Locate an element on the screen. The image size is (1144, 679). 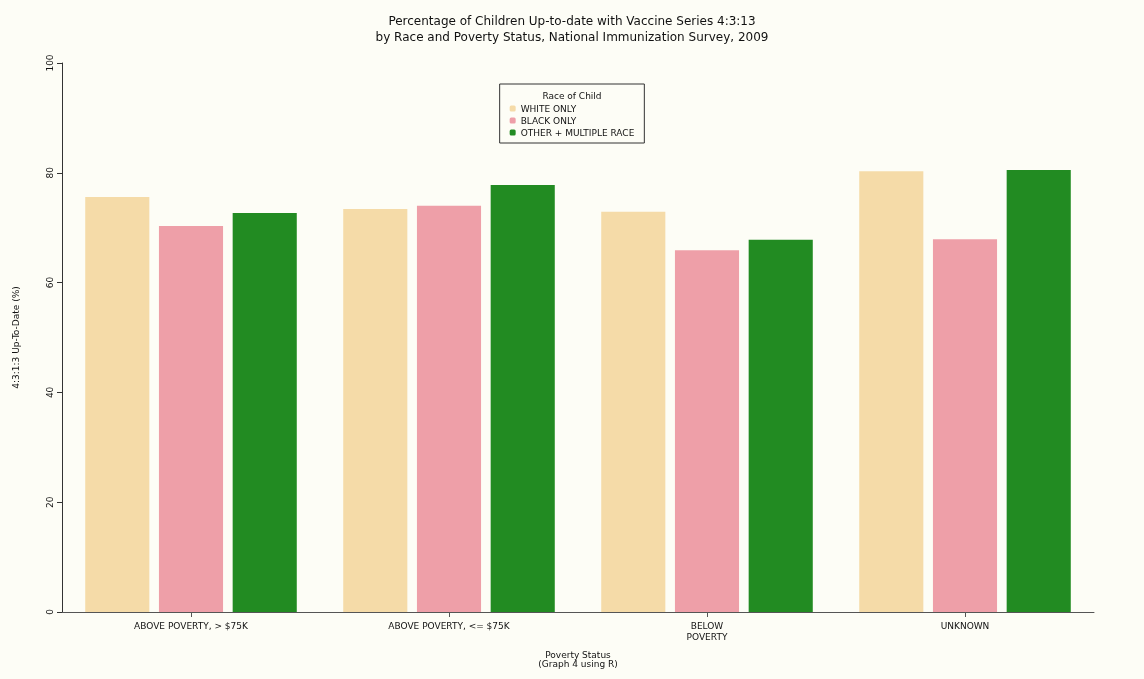
legend-title: Race of Child is located at coordinates (572, 95).